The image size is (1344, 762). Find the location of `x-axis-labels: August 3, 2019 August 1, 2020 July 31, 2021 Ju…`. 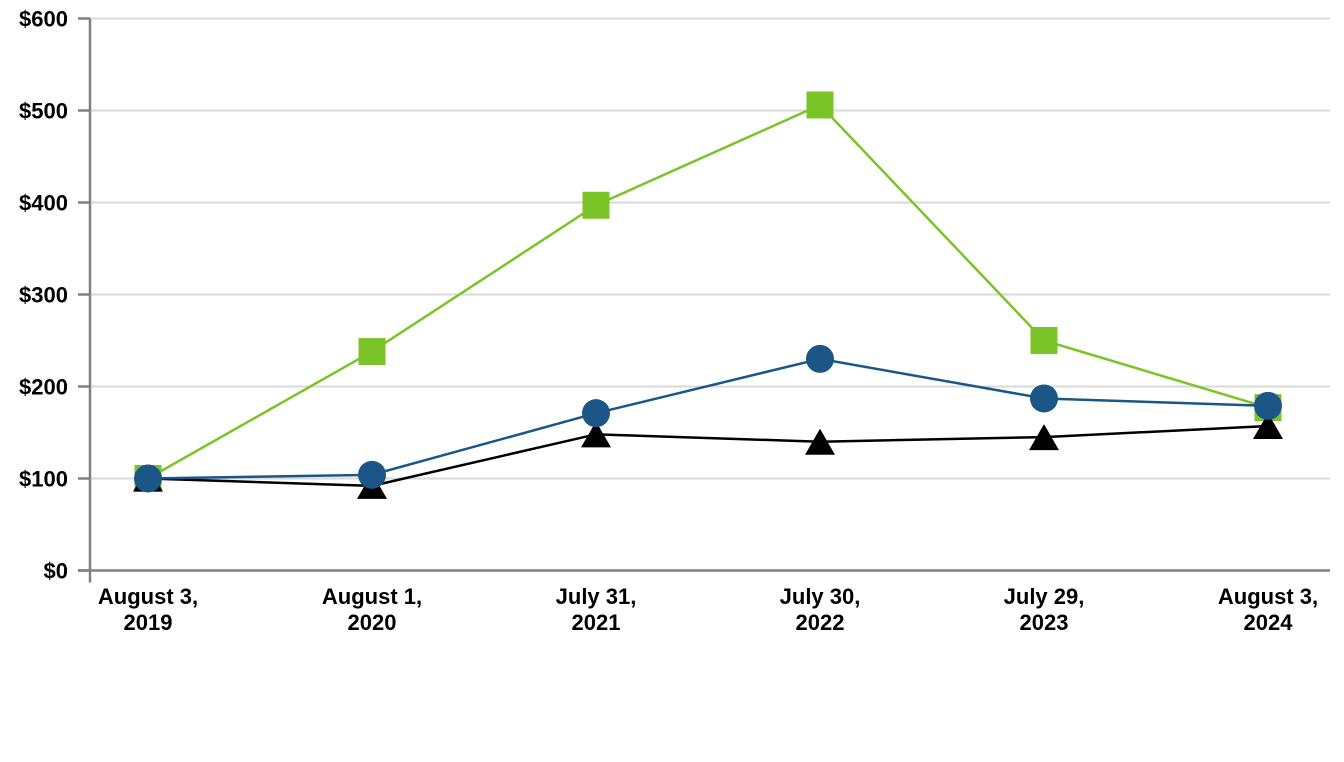

x-axis-labels: August 3, 2019 August 1, 2020 July 31, 2021 Ju… is located at coordinates (708, 609).